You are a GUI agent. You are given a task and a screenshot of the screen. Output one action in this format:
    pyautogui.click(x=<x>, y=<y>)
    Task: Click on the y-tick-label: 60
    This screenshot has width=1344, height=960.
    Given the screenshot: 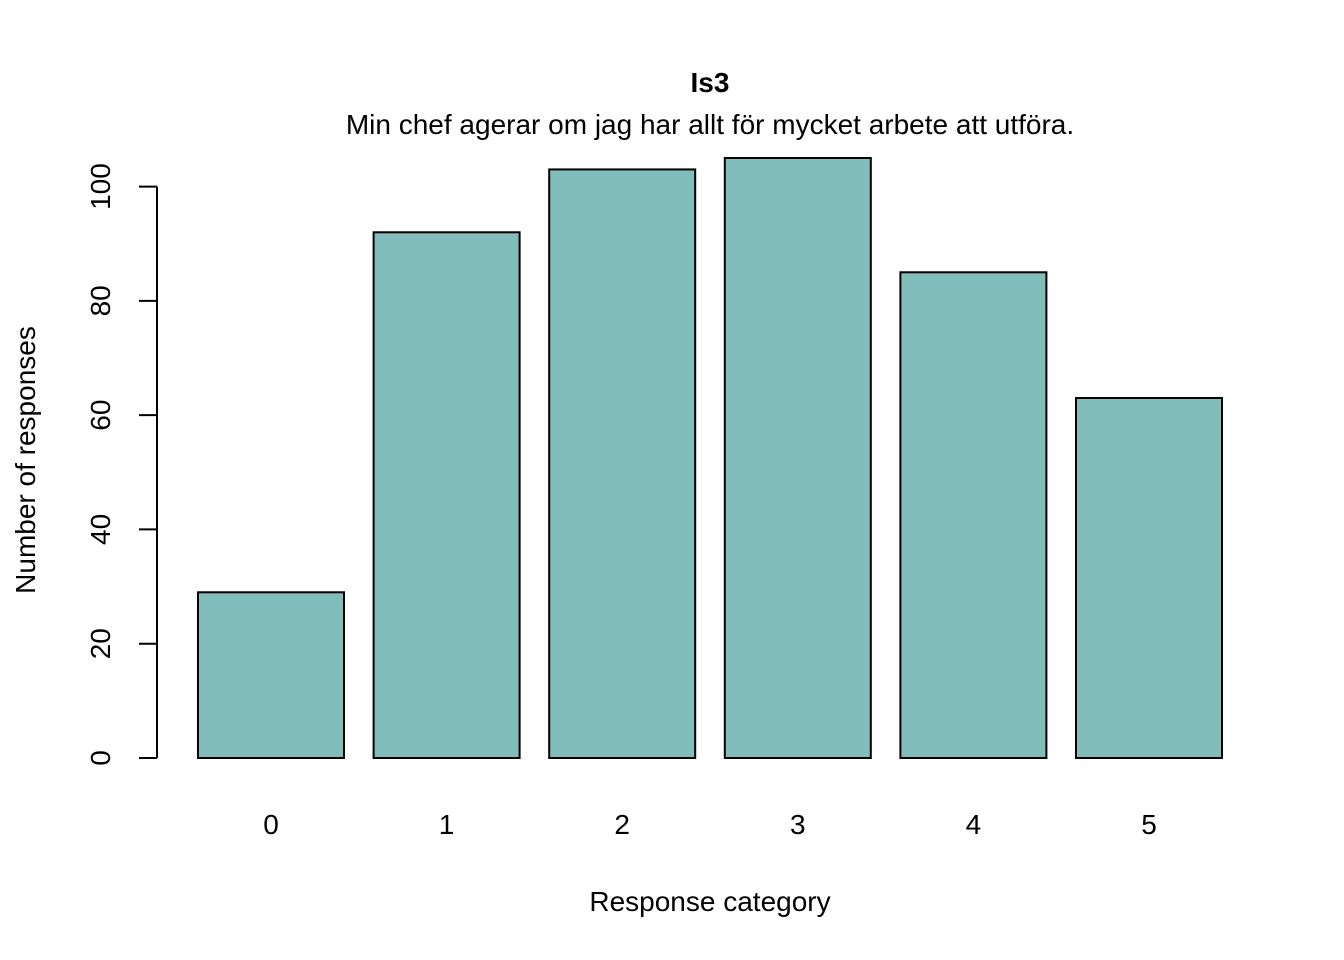 What is the action you would take?
    pyautogui.click(x=100, y=415)
    